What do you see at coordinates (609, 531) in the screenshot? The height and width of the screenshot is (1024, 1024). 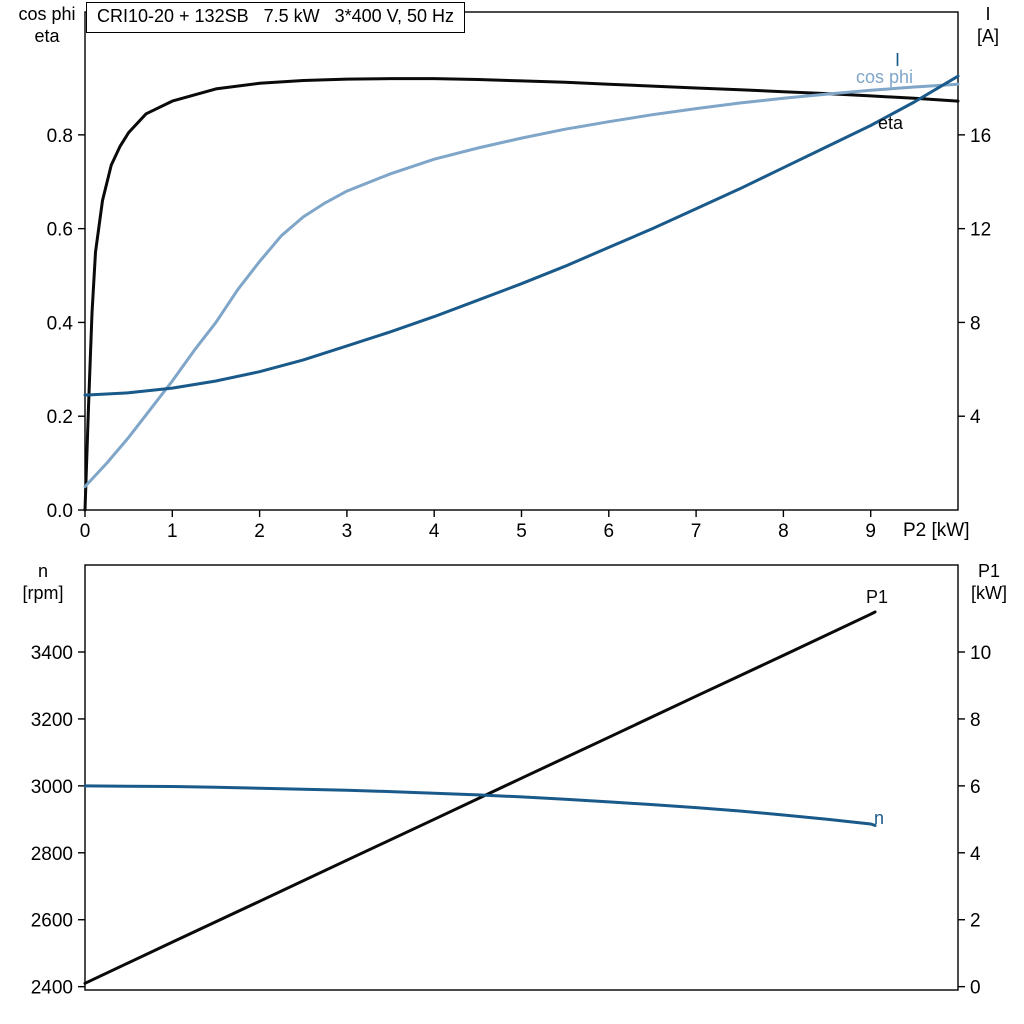 I see `top-x-tick-label: 6` at bounding box center [609, 531].